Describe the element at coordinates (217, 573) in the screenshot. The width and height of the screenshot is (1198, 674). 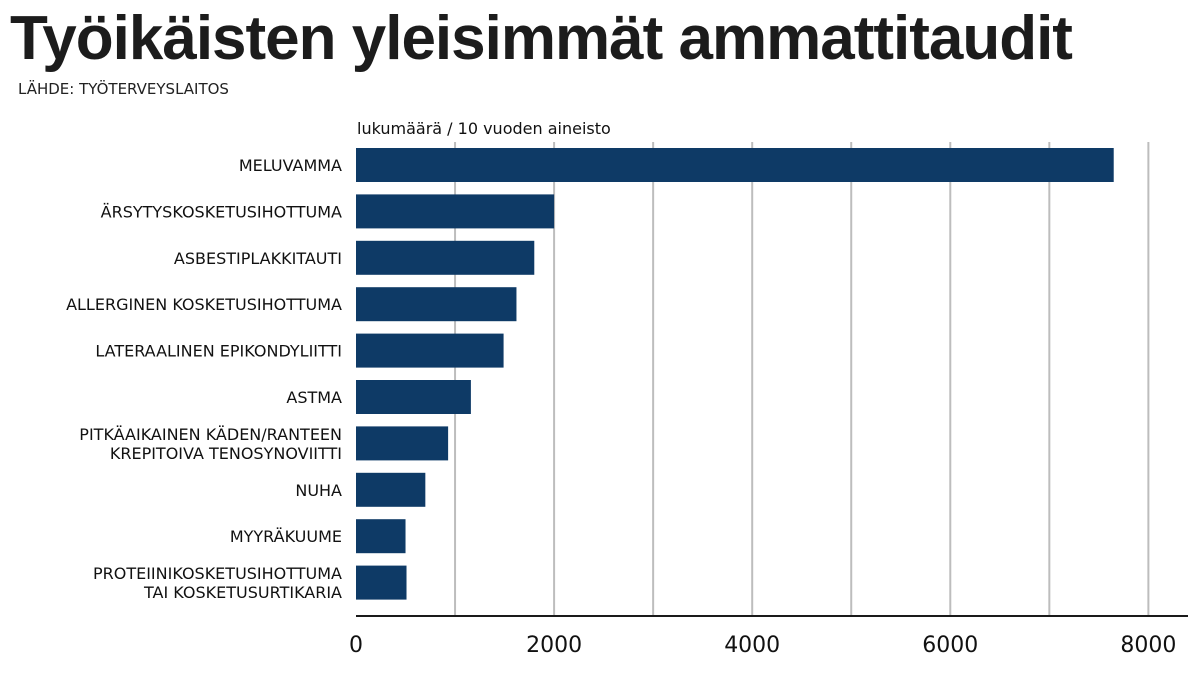
I see `category-label: PROTEIINIKOSKETUSIHOTTUMA` at that location.